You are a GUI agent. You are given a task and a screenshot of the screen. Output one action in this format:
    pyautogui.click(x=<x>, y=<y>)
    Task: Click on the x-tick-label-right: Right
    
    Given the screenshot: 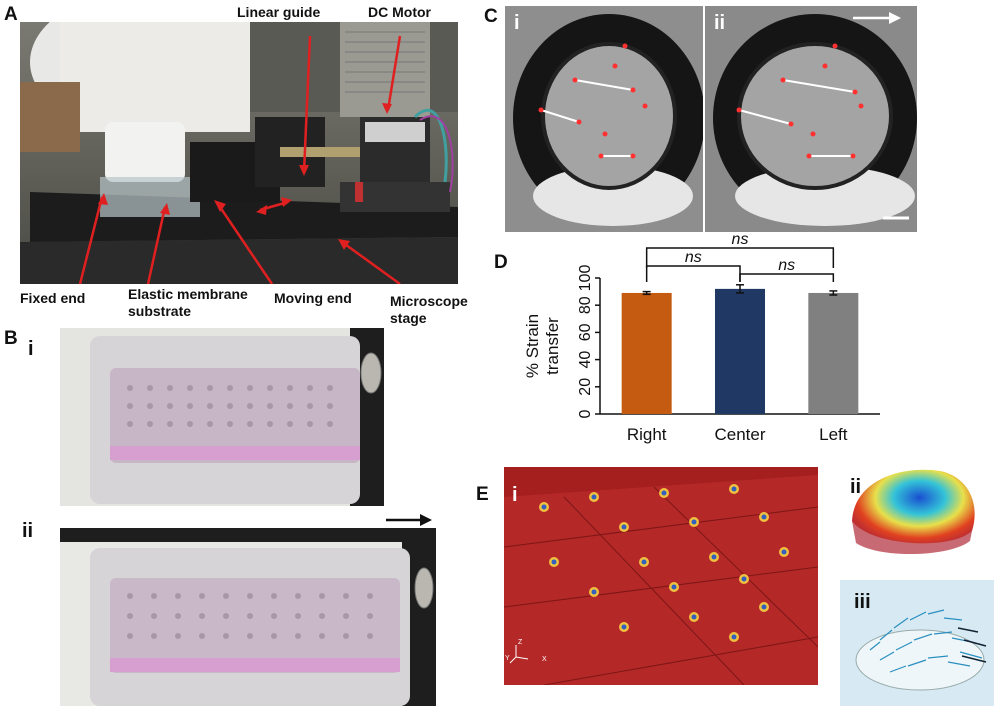 What is the action you would take?
    pyautogui.click(x=647, y=434)
    